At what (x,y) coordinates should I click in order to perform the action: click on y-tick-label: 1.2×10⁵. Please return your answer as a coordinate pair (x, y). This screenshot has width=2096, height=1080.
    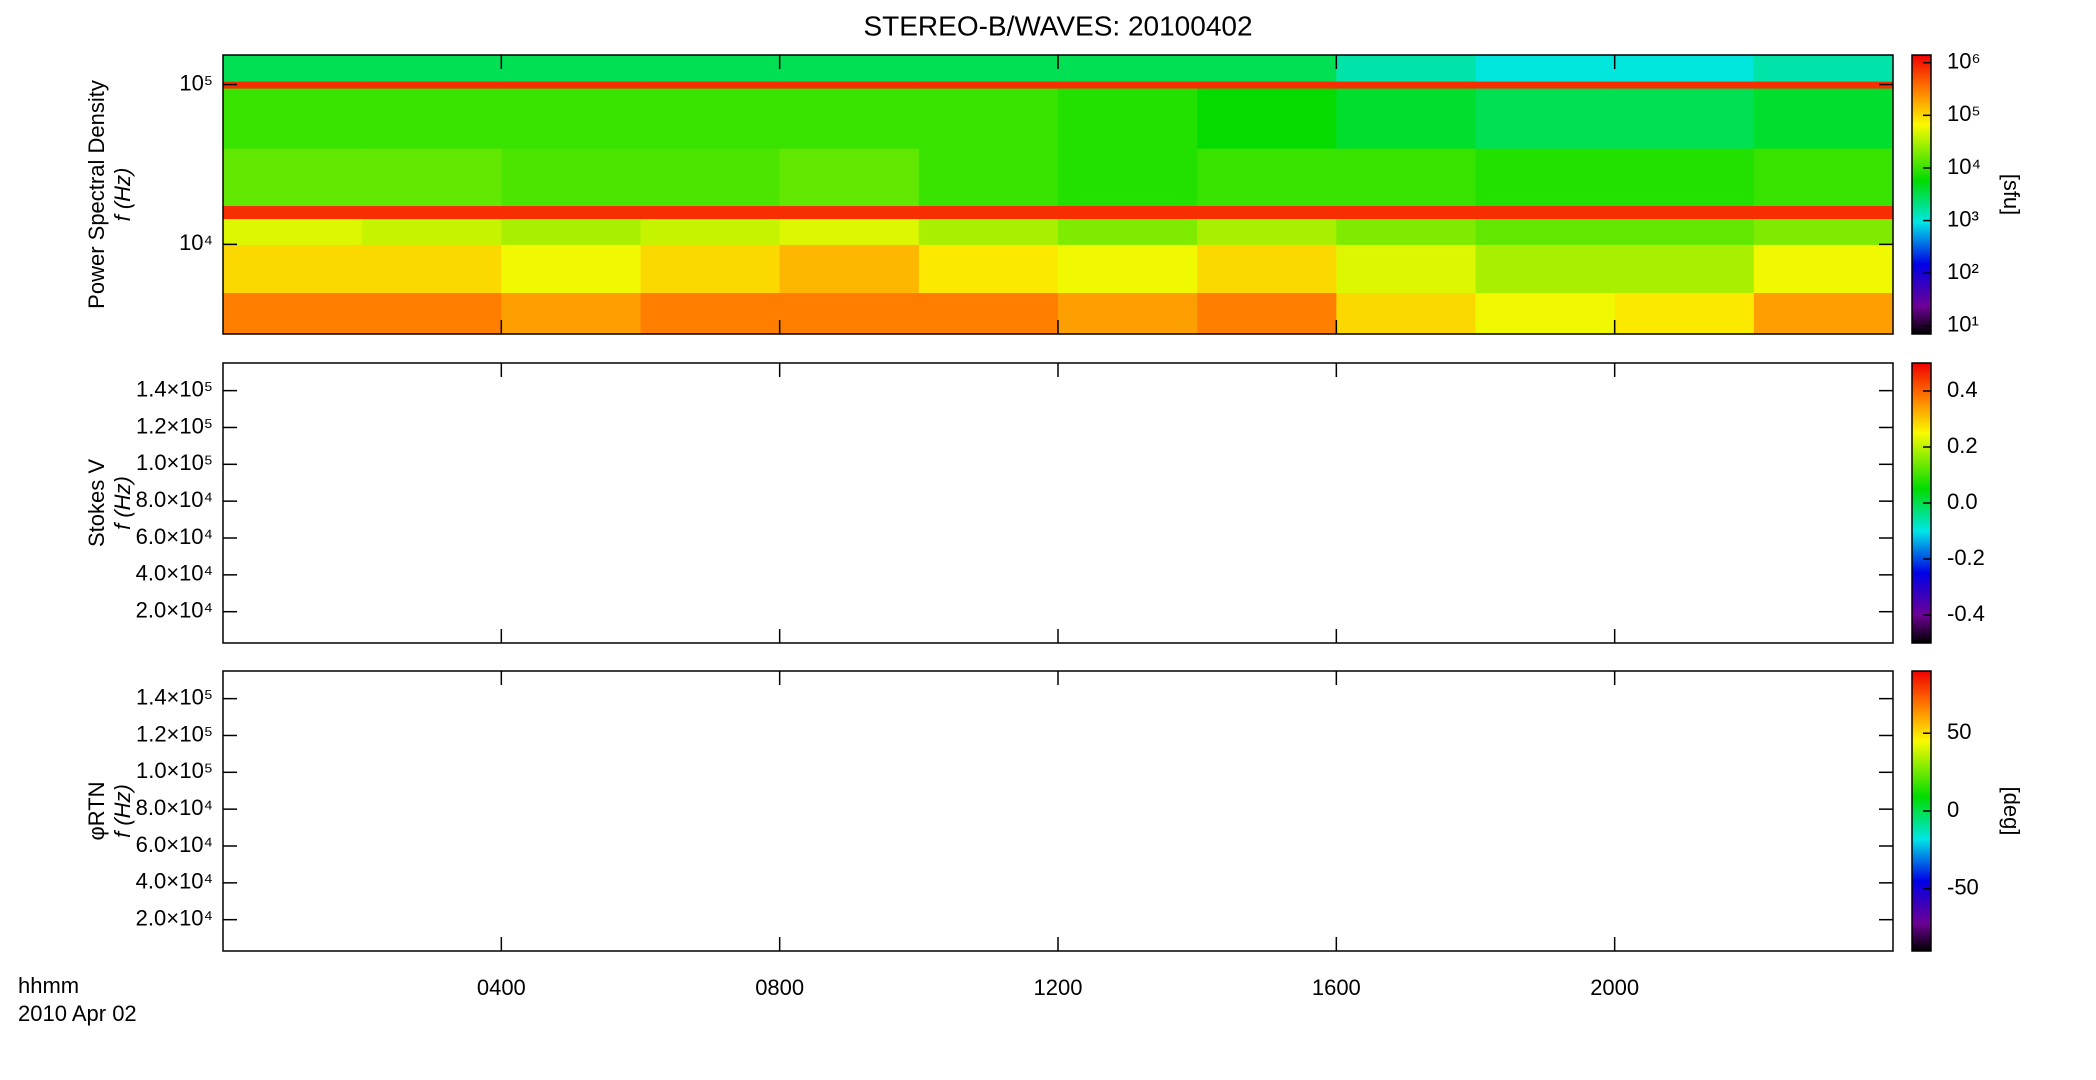
    Looking at the image, I should click on (174, 425).